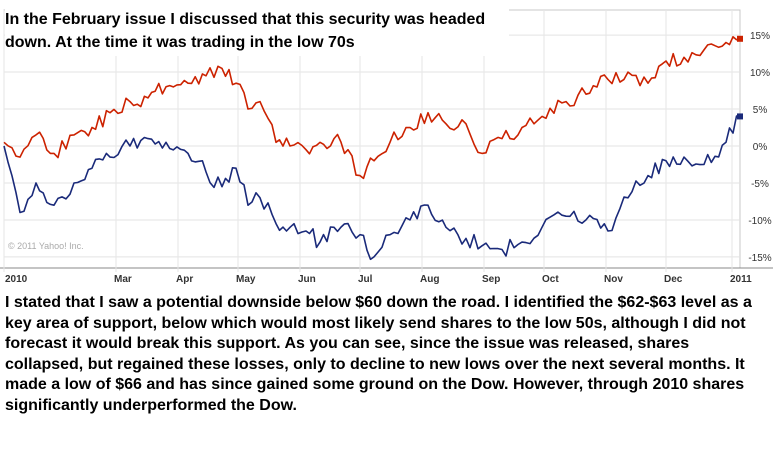 The height and width of the screenshot is (452, 773). I want to click on y-tick-label: -5%, so click(760, 184).